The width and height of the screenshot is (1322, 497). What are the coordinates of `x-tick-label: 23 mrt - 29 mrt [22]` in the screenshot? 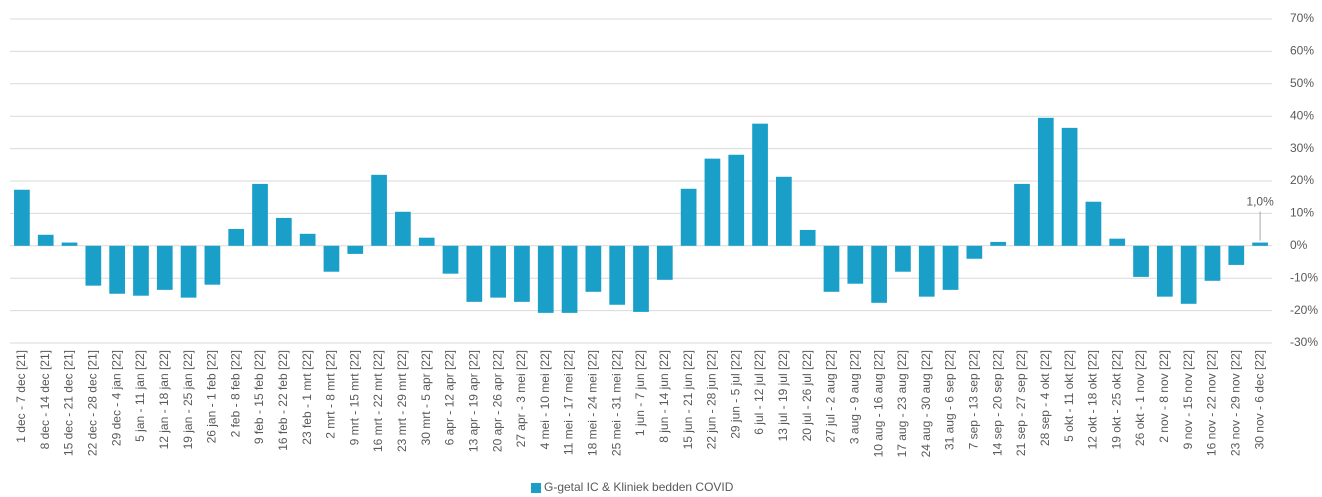 It's located at (402, 401).